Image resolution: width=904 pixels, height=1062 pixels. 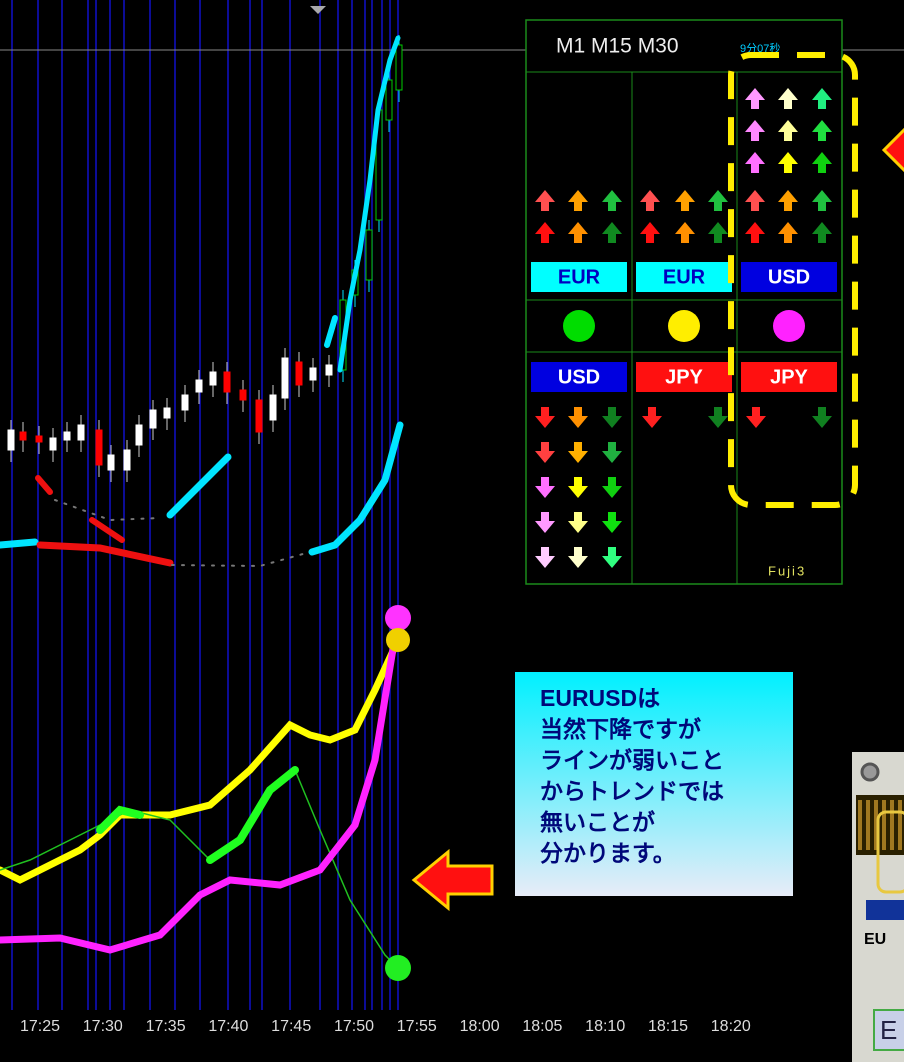 What do you see at coordinates (40, 1026) in the screenshot?
I see `x-tick-label: 17:25` at bounding box center [40, 1026].